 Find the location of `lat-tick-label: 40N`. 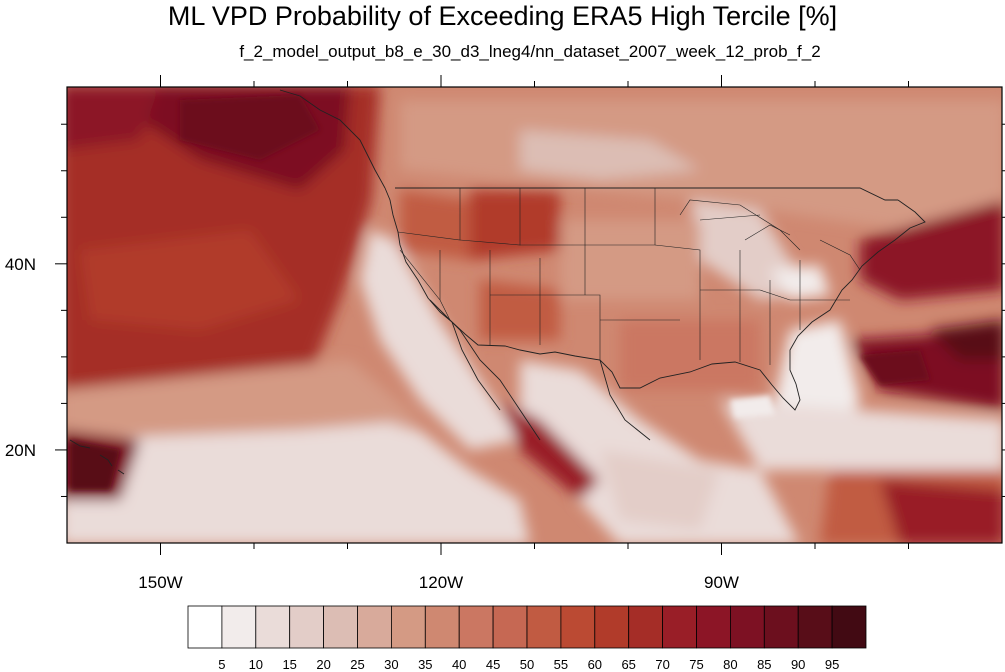

lat-tick-label: 40N is located at coordinates (20, 264).